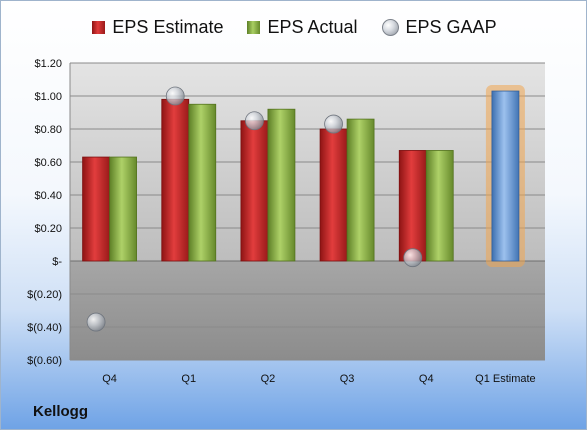  Describe the element at coordinates (451, 27) in the screenshot. I see `legend-label-eps-gaap: EPS GAAP` at that location.